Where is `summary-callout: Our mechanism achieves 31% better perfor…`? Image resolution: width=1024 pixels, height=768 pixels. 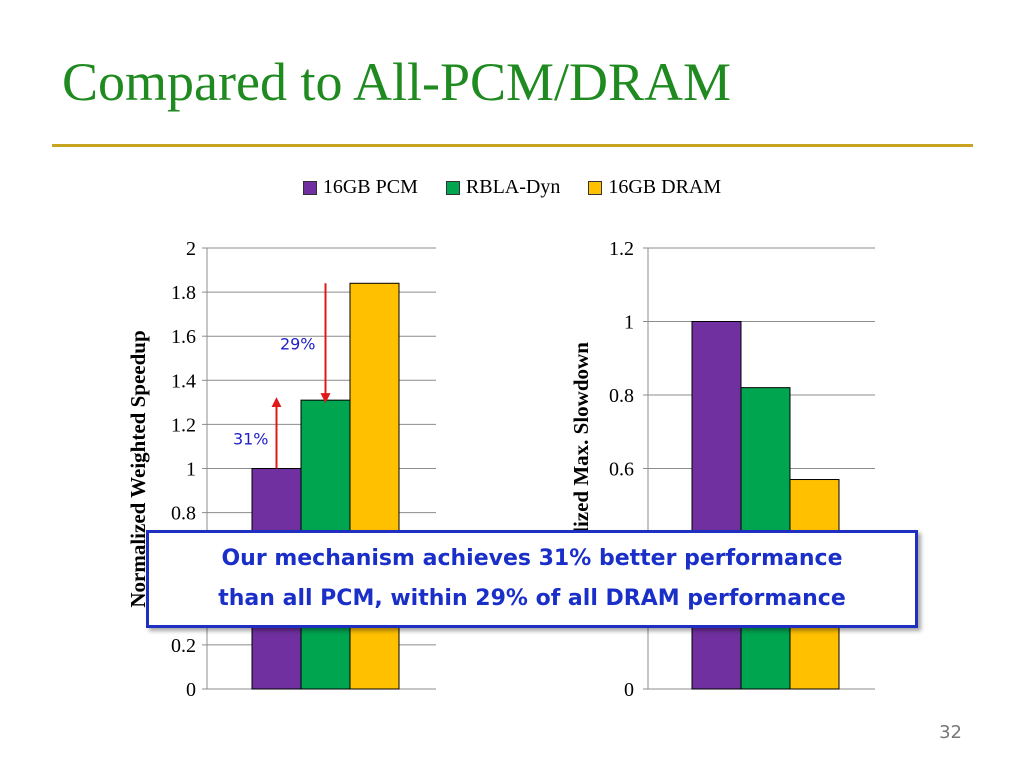 summary-callout: Our mechanism achieves 31% better perfor… is located at coordinates (532, 579).